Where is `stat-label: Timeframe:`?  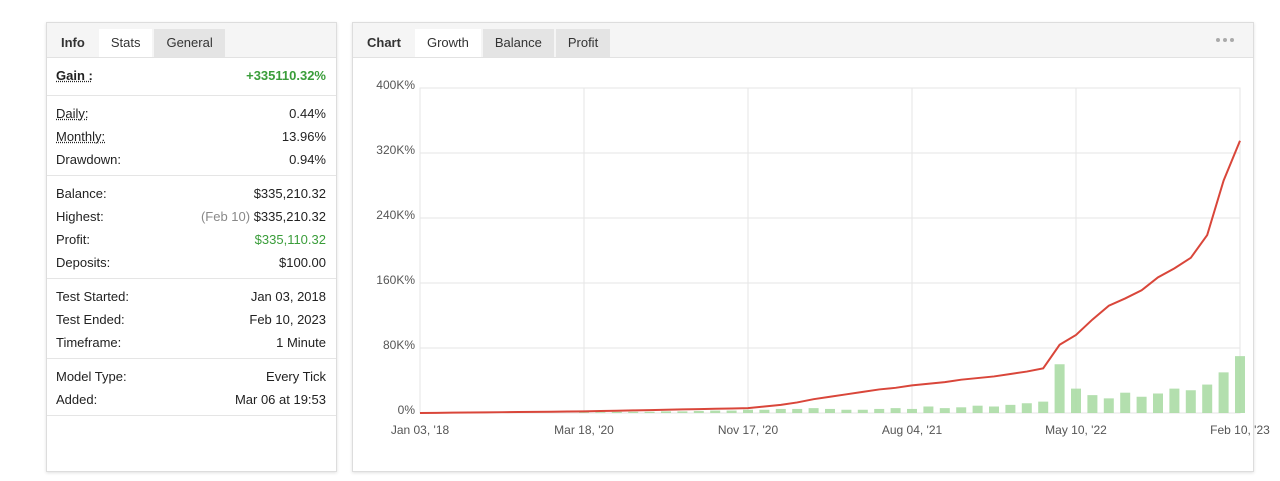 stat-label: Timeframe: is located at coordinates (89, 342).